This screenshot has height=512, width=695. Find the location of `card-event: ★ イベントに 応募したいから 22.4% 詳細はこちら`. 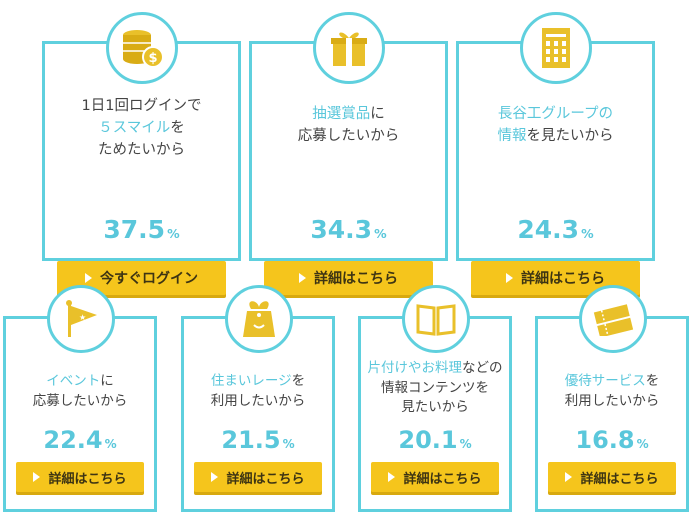

card-event: ★ イベントに 応募したいから 22.4% 詳細はこちら is located at coordinates (80, 398).